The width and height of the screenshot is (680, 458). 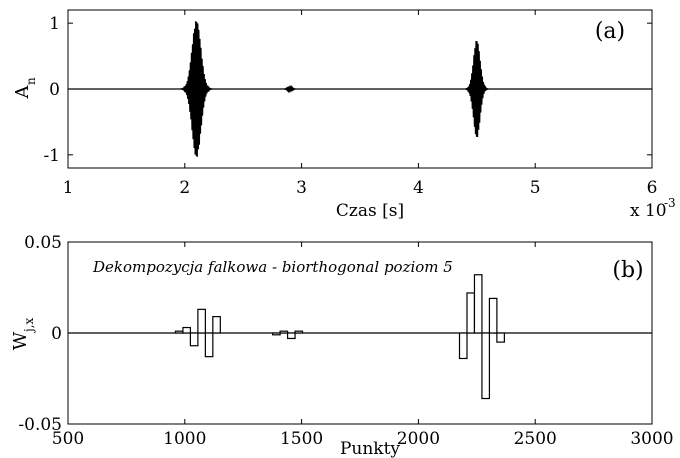 What do you see at coordinates (651, 439) in the screenshot?
I see `panel-b-x-tick-label: 3000` at bounding box center [651, 439].